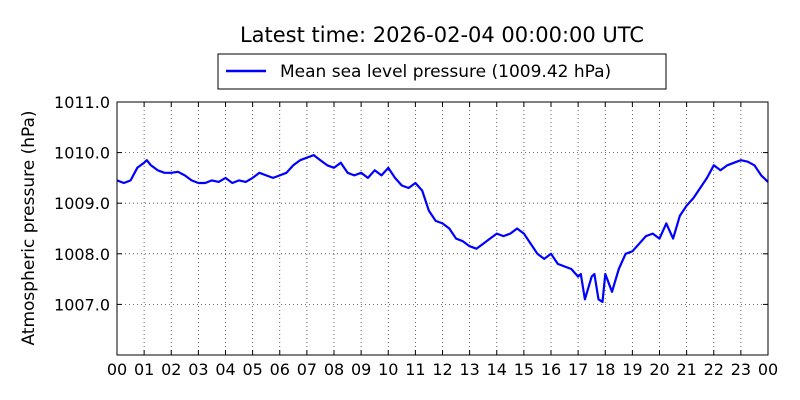 The height and width of the screenshot is (400, 800). What do you see at coordinates (198, 369) in the screenshot?
I see `x-tick-label: 03` at bounding box center [198, 369].